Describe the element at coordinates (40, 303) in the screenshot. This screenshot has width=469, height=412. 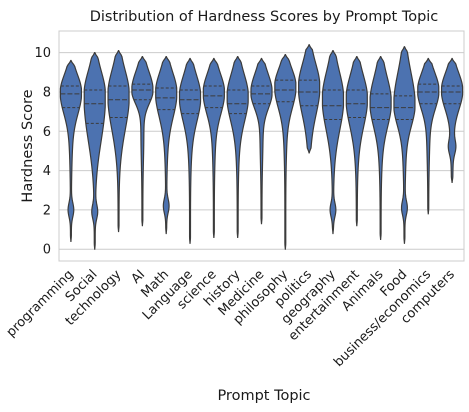
I see `x-tick-label: programming` at that location.